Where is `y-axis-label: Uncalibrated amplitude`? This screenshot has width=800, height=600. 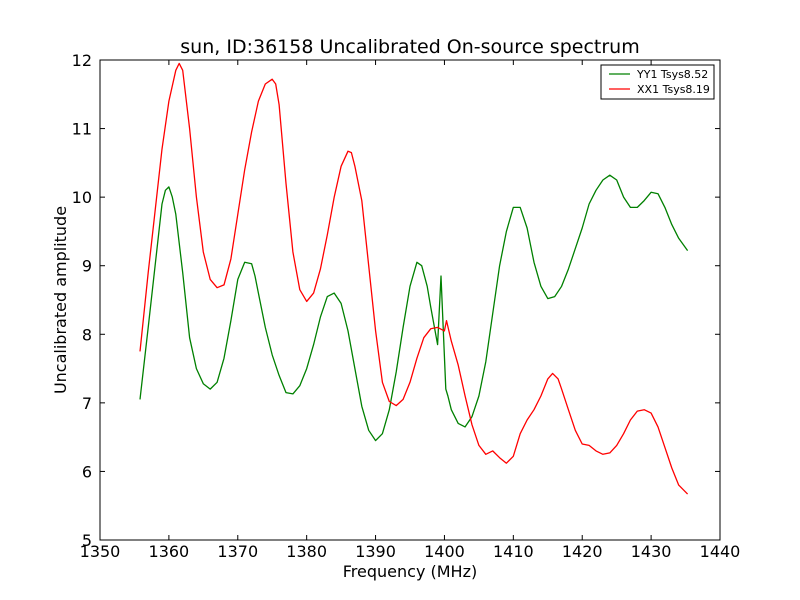 y-axis-label: Uncalibrated amplitude is located at coordinates (60, 300).